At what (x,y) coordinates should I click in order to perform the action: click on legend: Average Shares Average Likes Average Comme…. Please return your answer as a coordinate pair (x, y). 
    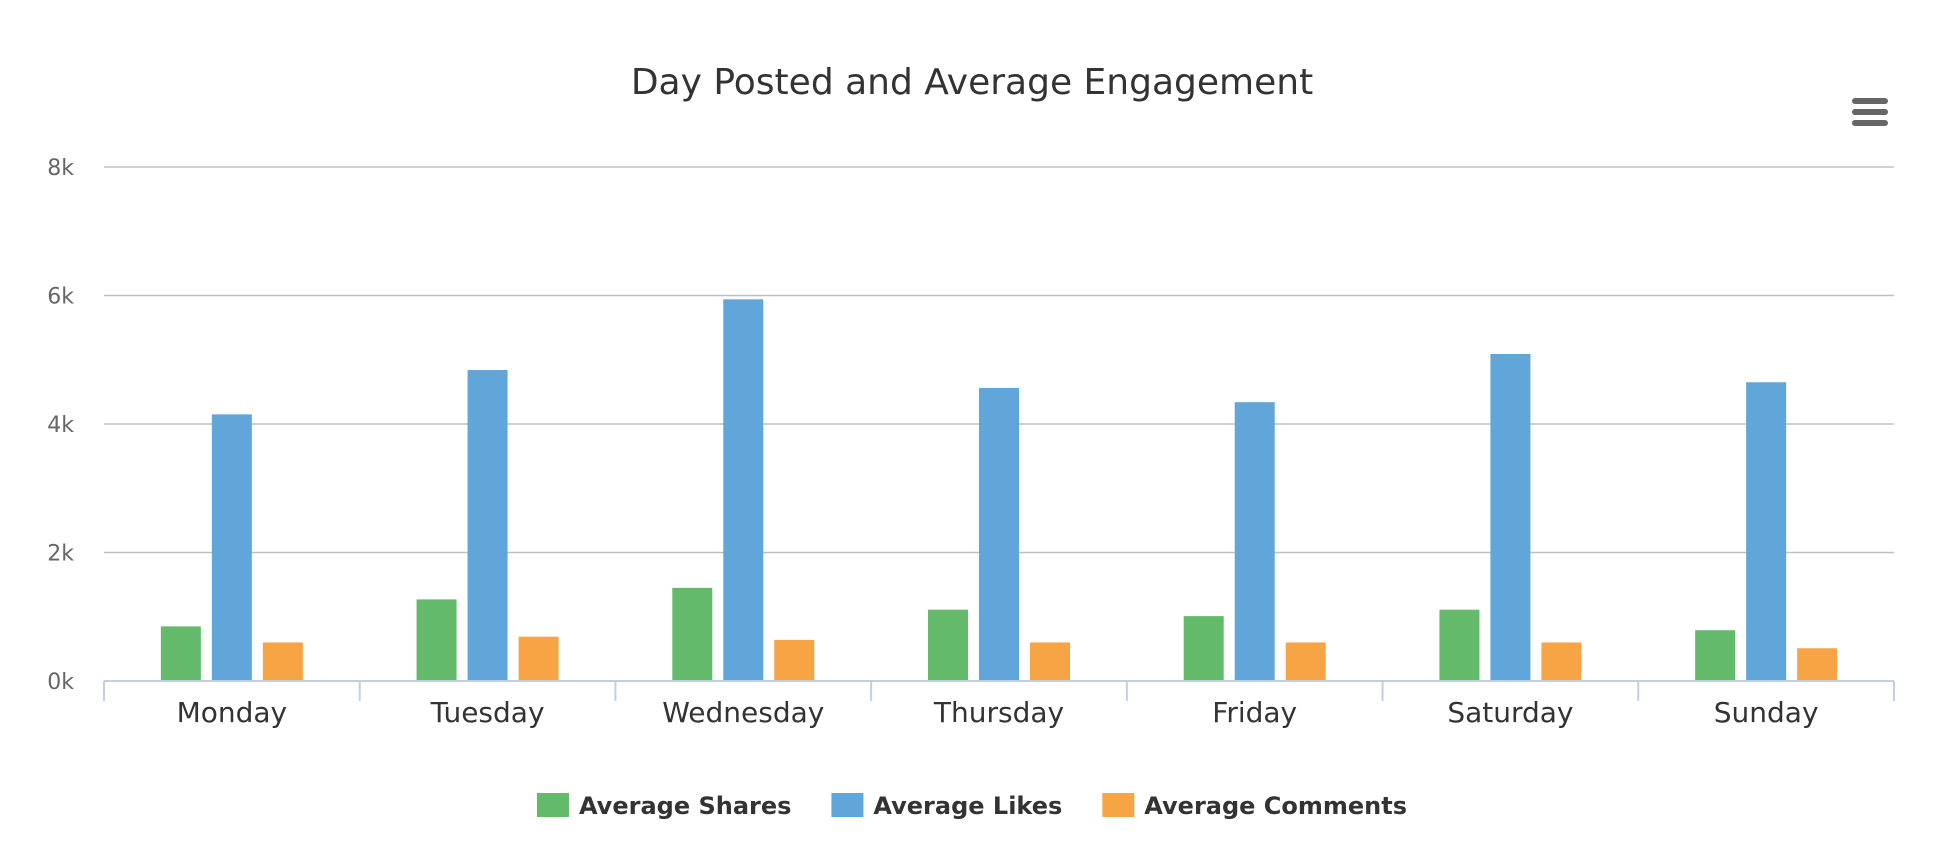
    Looking at the image, I should click on (971, 806).